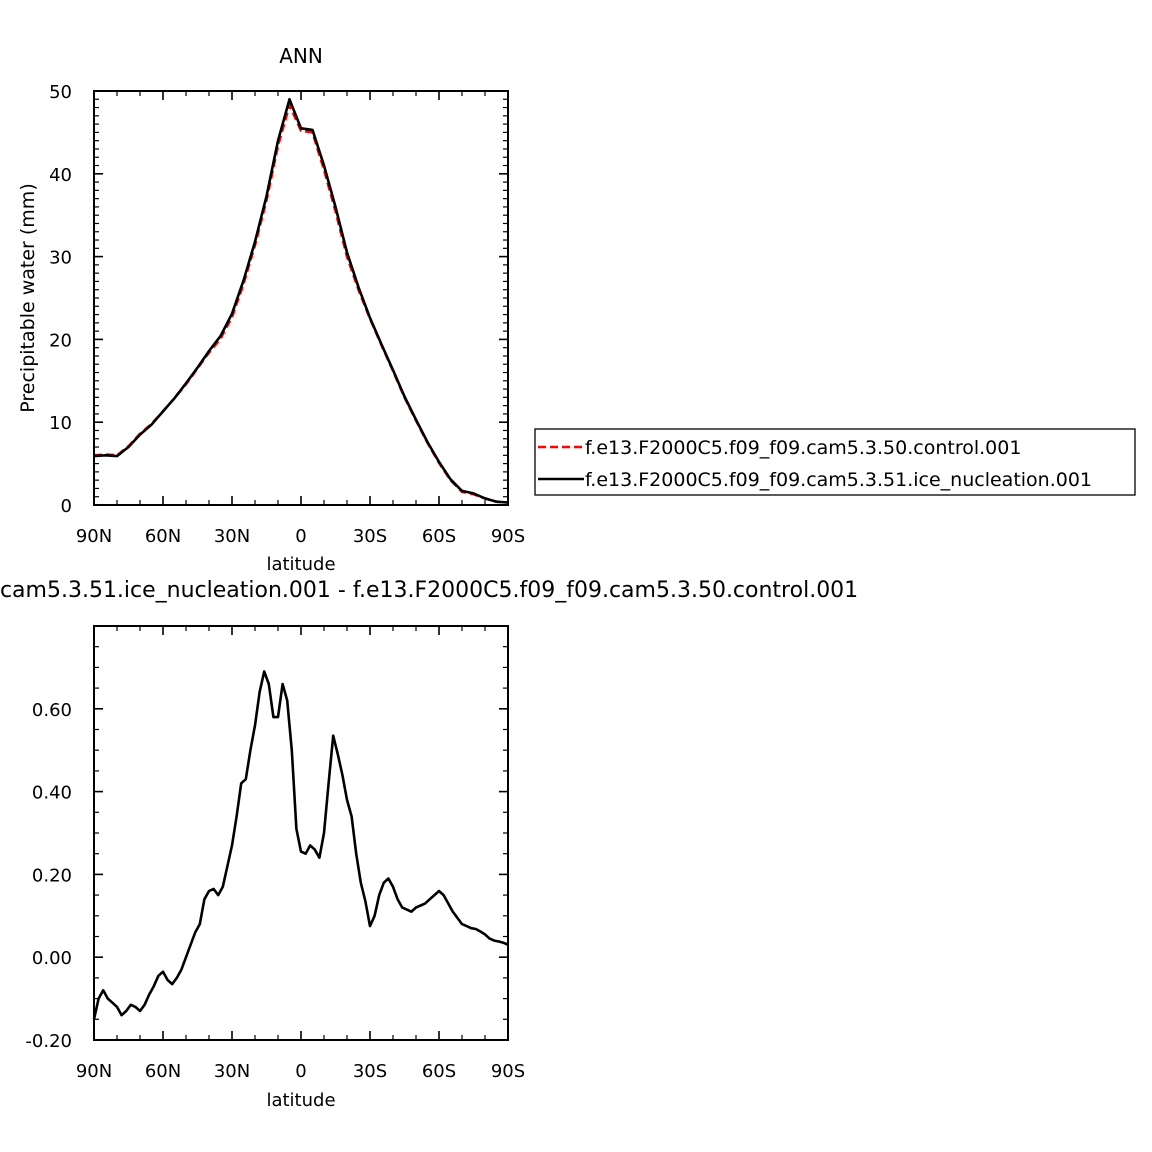 The height and width of the screenshot is (1152, 1152). Describe the element at coordinates (370, 536) in the screenshot. I see `top-x-tick-label: 30S` at that location.